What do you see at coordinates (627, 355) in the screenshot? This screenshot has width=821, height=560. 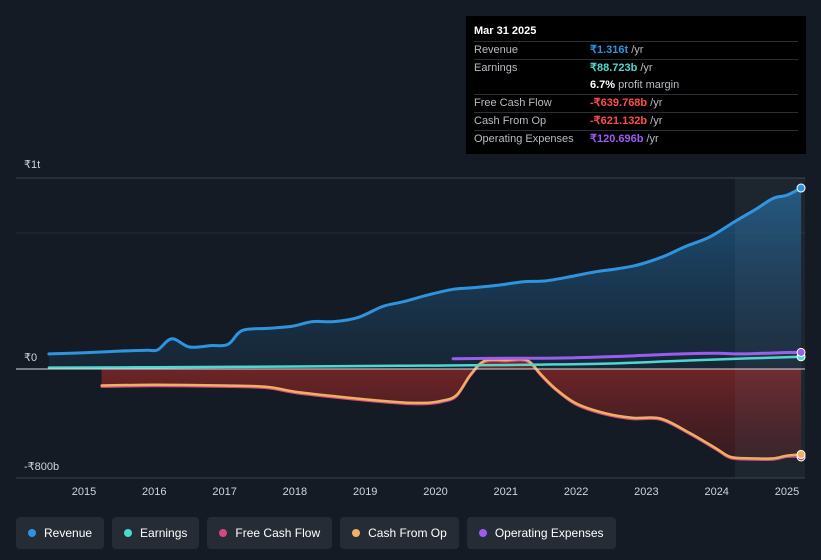 I see `operating-expenses-line` at bounding box center [627, 355].